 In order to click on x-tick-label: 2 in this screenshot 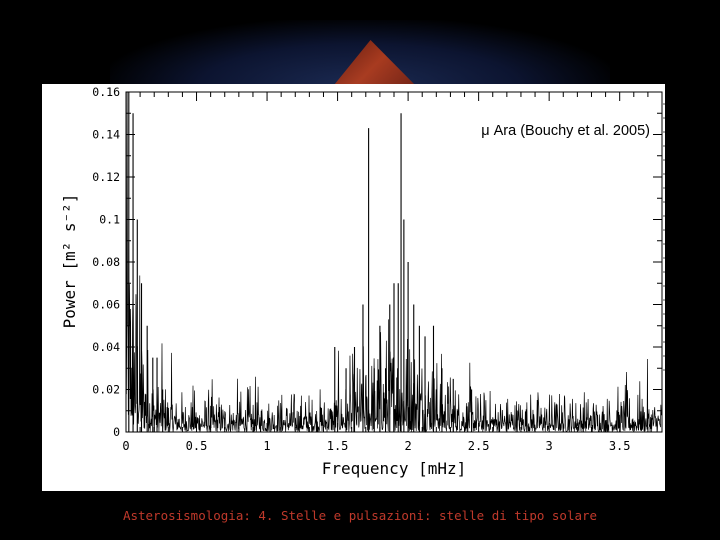, I will do `click(407, 446)`.